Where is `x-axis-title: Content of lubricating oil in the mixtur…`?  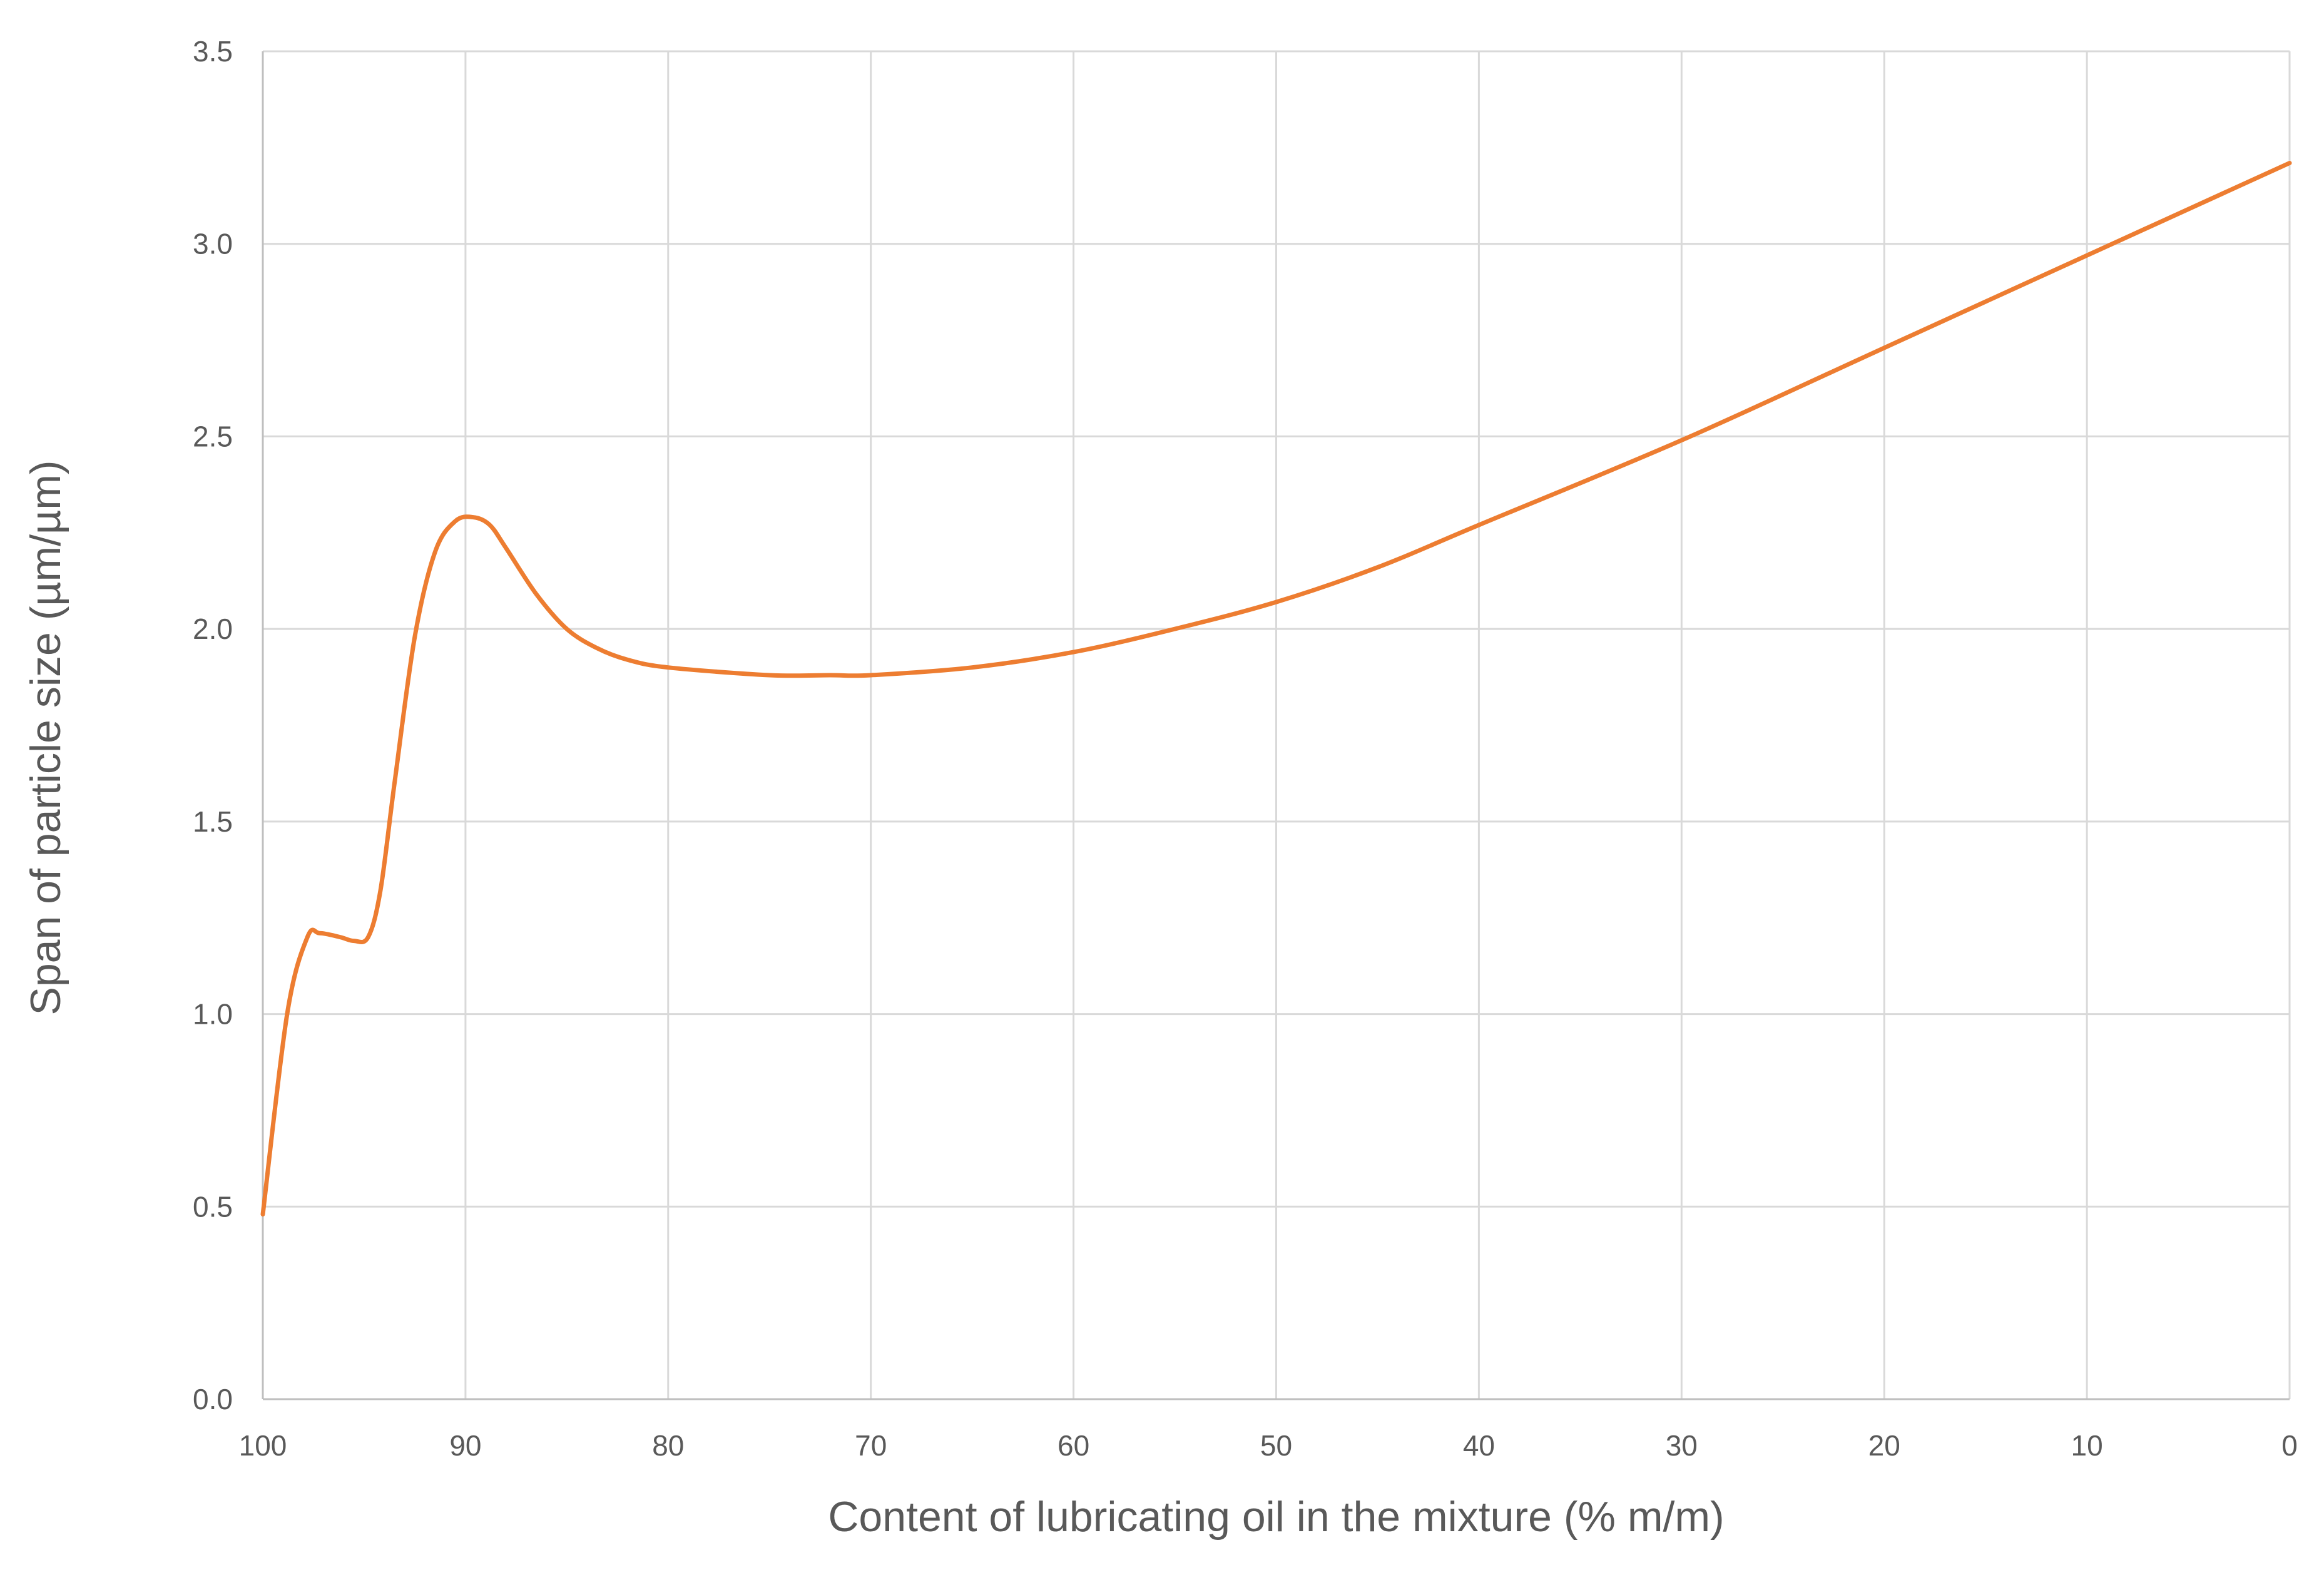 x-axis-title: Content of lubricating oil in the mixtur… is located at coordinates (1276, 1517).